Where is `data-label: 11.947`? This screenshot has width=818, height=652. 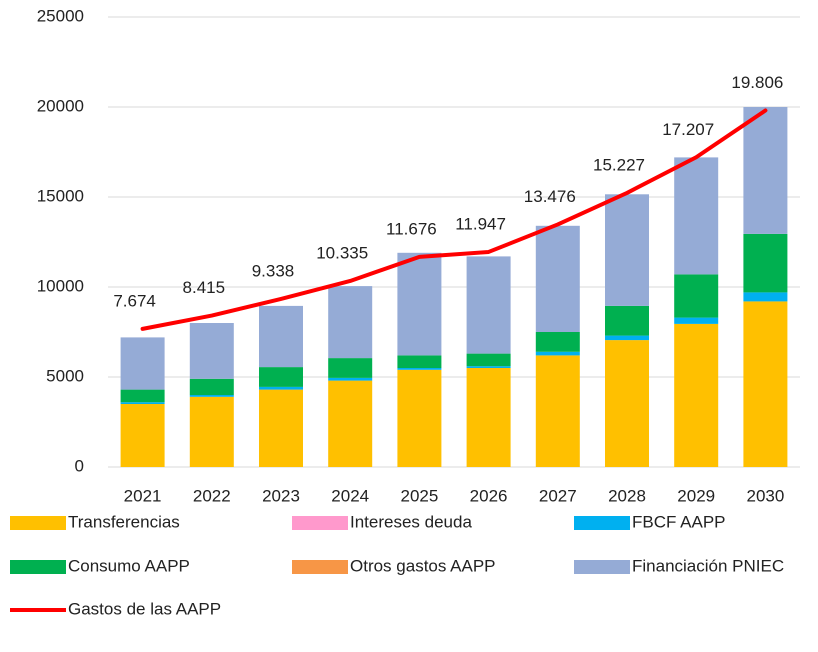 data-label: 11.947 is located at coordinates (480, 223).